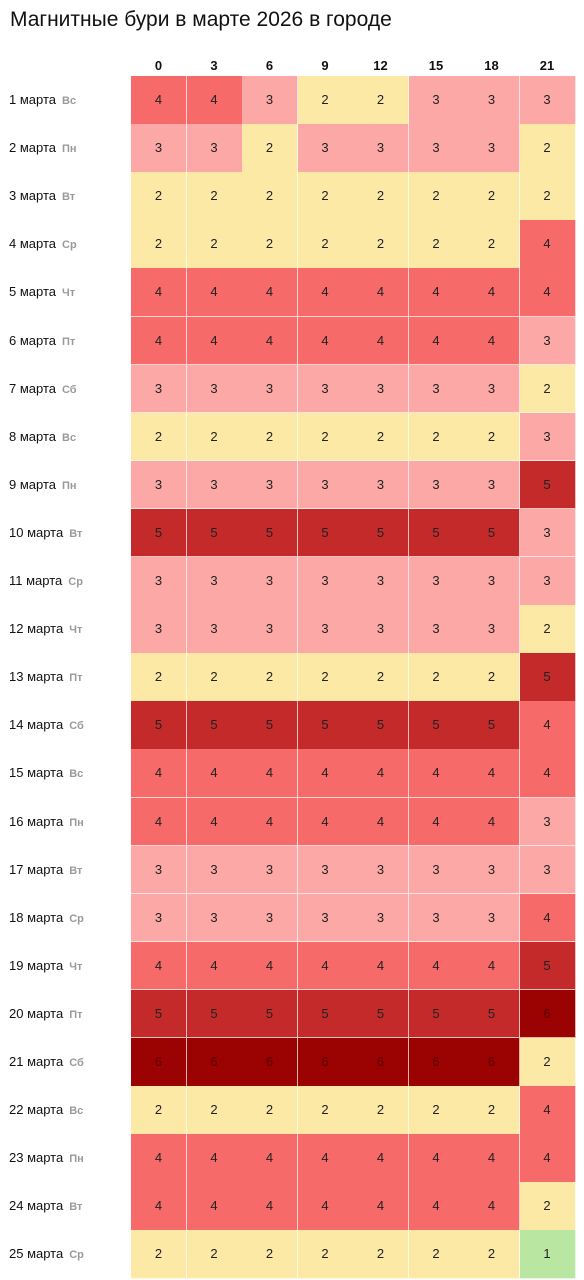  I want to click on row-label: 18 марта Ср, so click(46, 917).